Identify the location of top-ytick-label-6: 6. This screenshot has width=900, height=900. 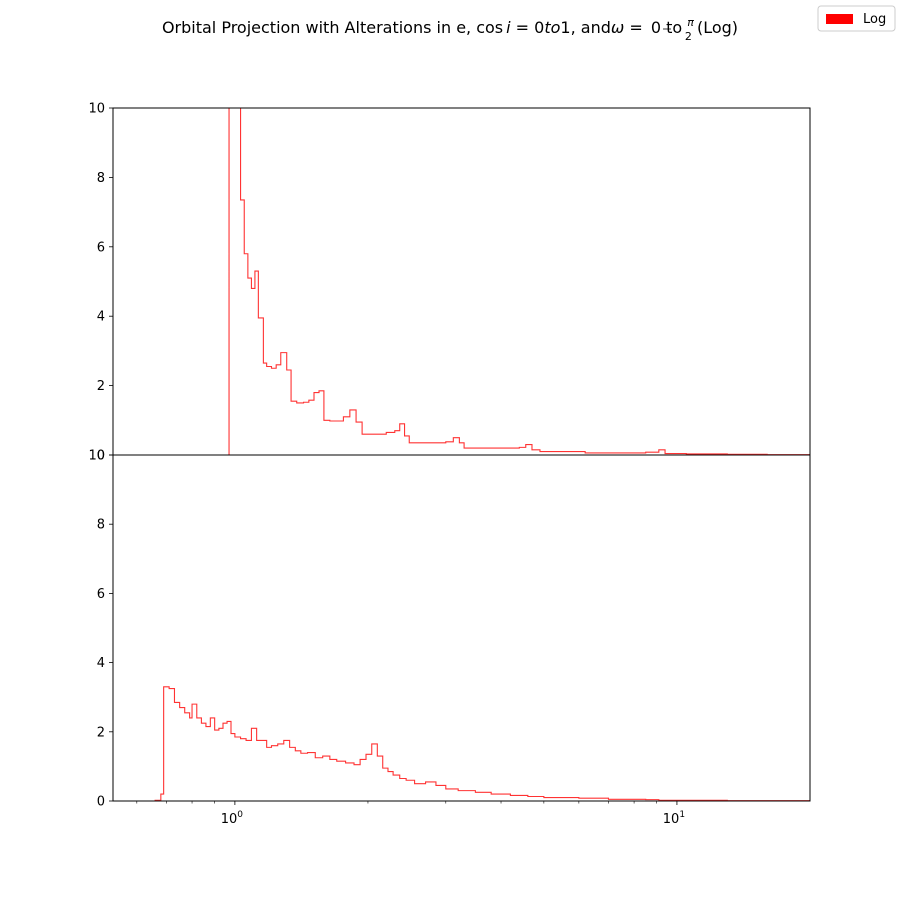
(101, 247).